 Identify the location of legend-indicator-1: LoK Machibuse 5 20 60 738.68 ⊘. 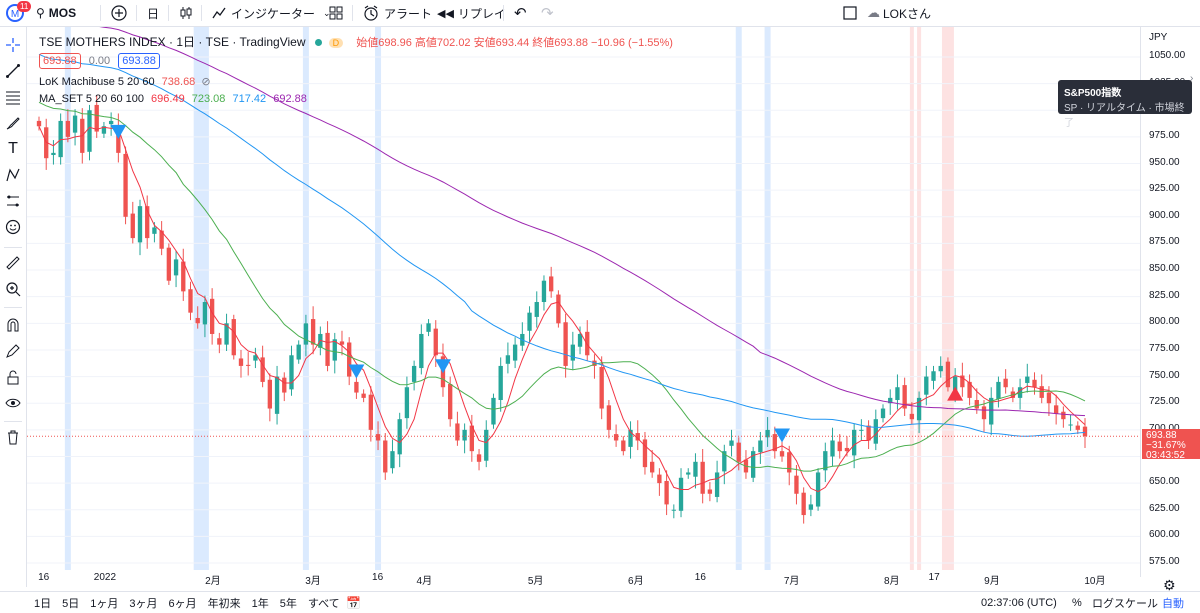
(125, 81).